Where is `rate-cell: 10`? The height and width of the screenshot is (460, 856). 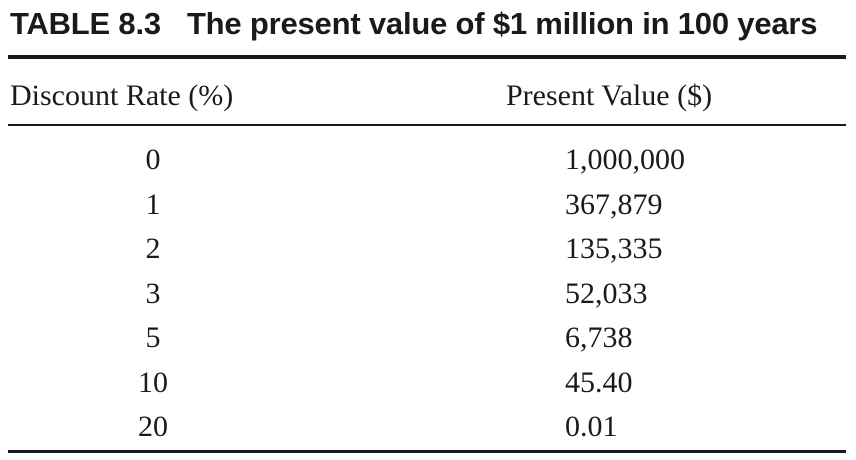
rate-cell: 10 is located at coordinates (153, 382).